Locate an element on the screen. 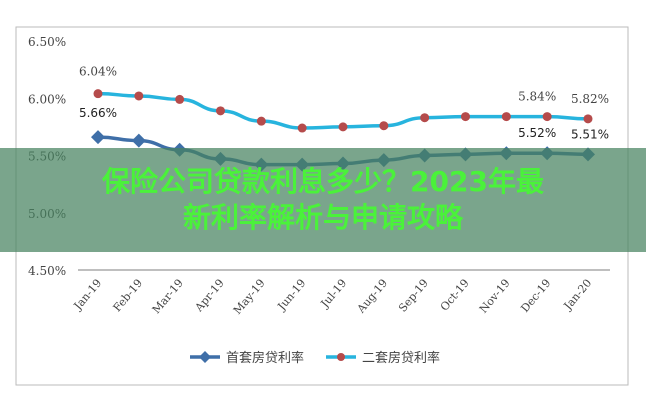 The image size is (646, 400). data-label: 5.66% is located at coordinates (98, 113).